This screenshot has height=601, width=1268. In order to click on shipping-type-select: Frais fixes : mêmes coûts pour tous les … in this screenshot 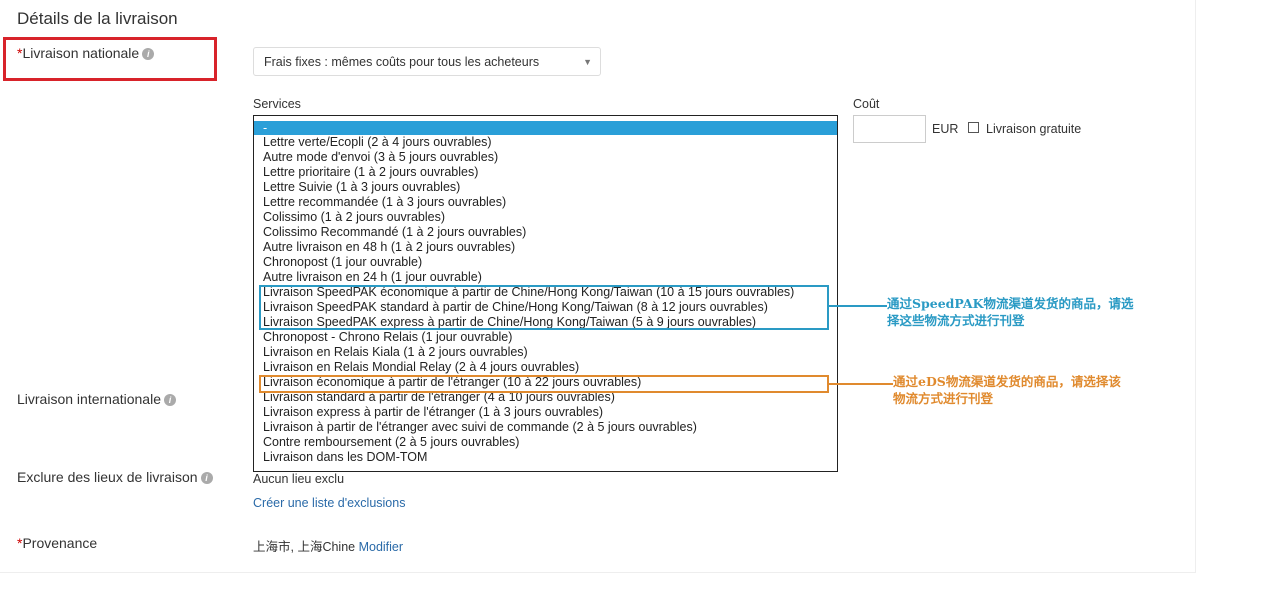, I will do `click(427, 61)`.